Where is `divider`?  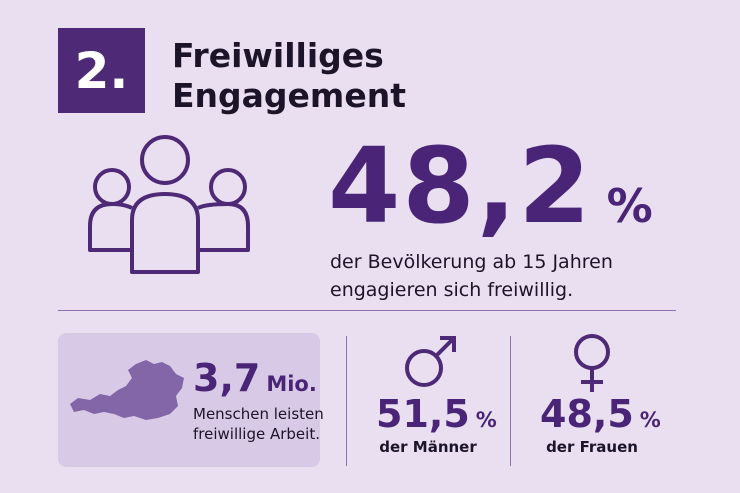 divider is located at coordinates (367, 310).